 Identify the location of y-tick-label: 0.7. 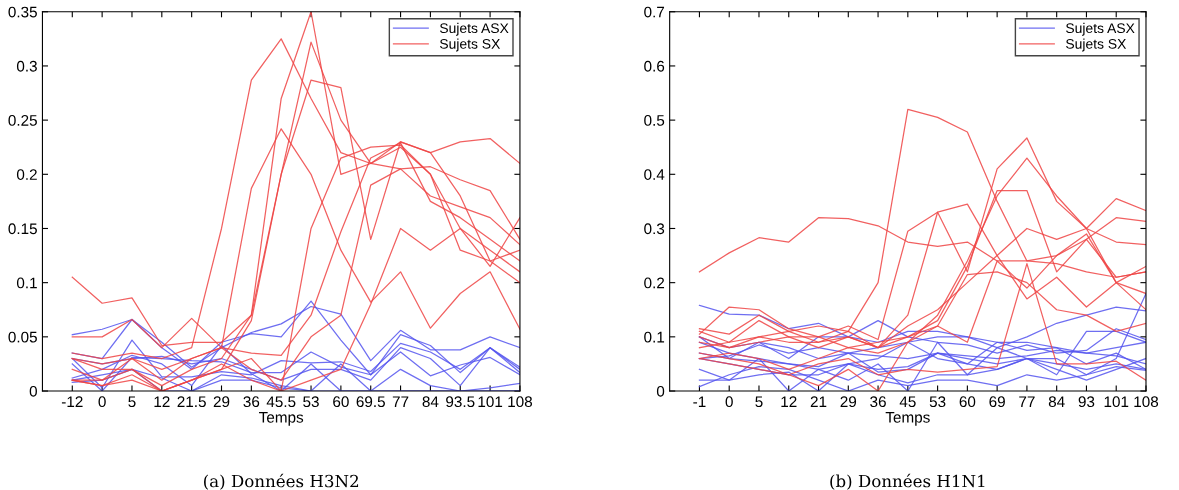
(654, 12).